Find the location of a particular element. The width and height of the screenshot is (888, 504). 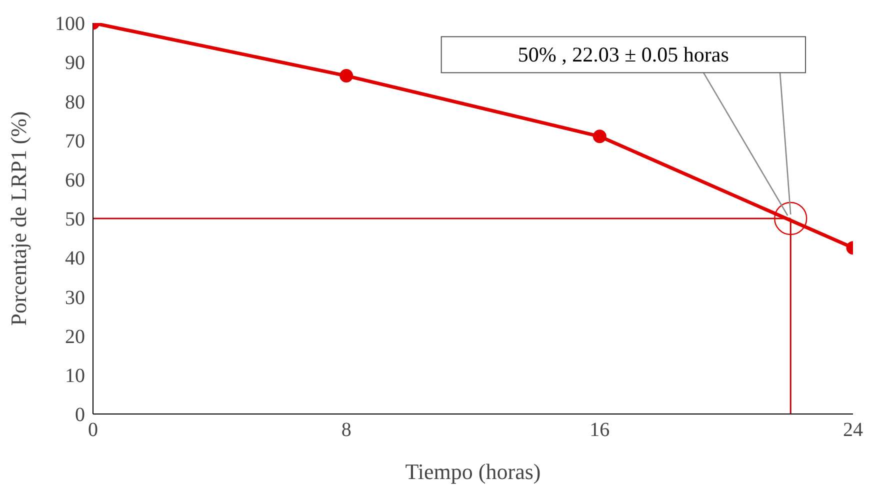

x-axis-title: Tiempo (horas) is located at coordinates (473, 471).